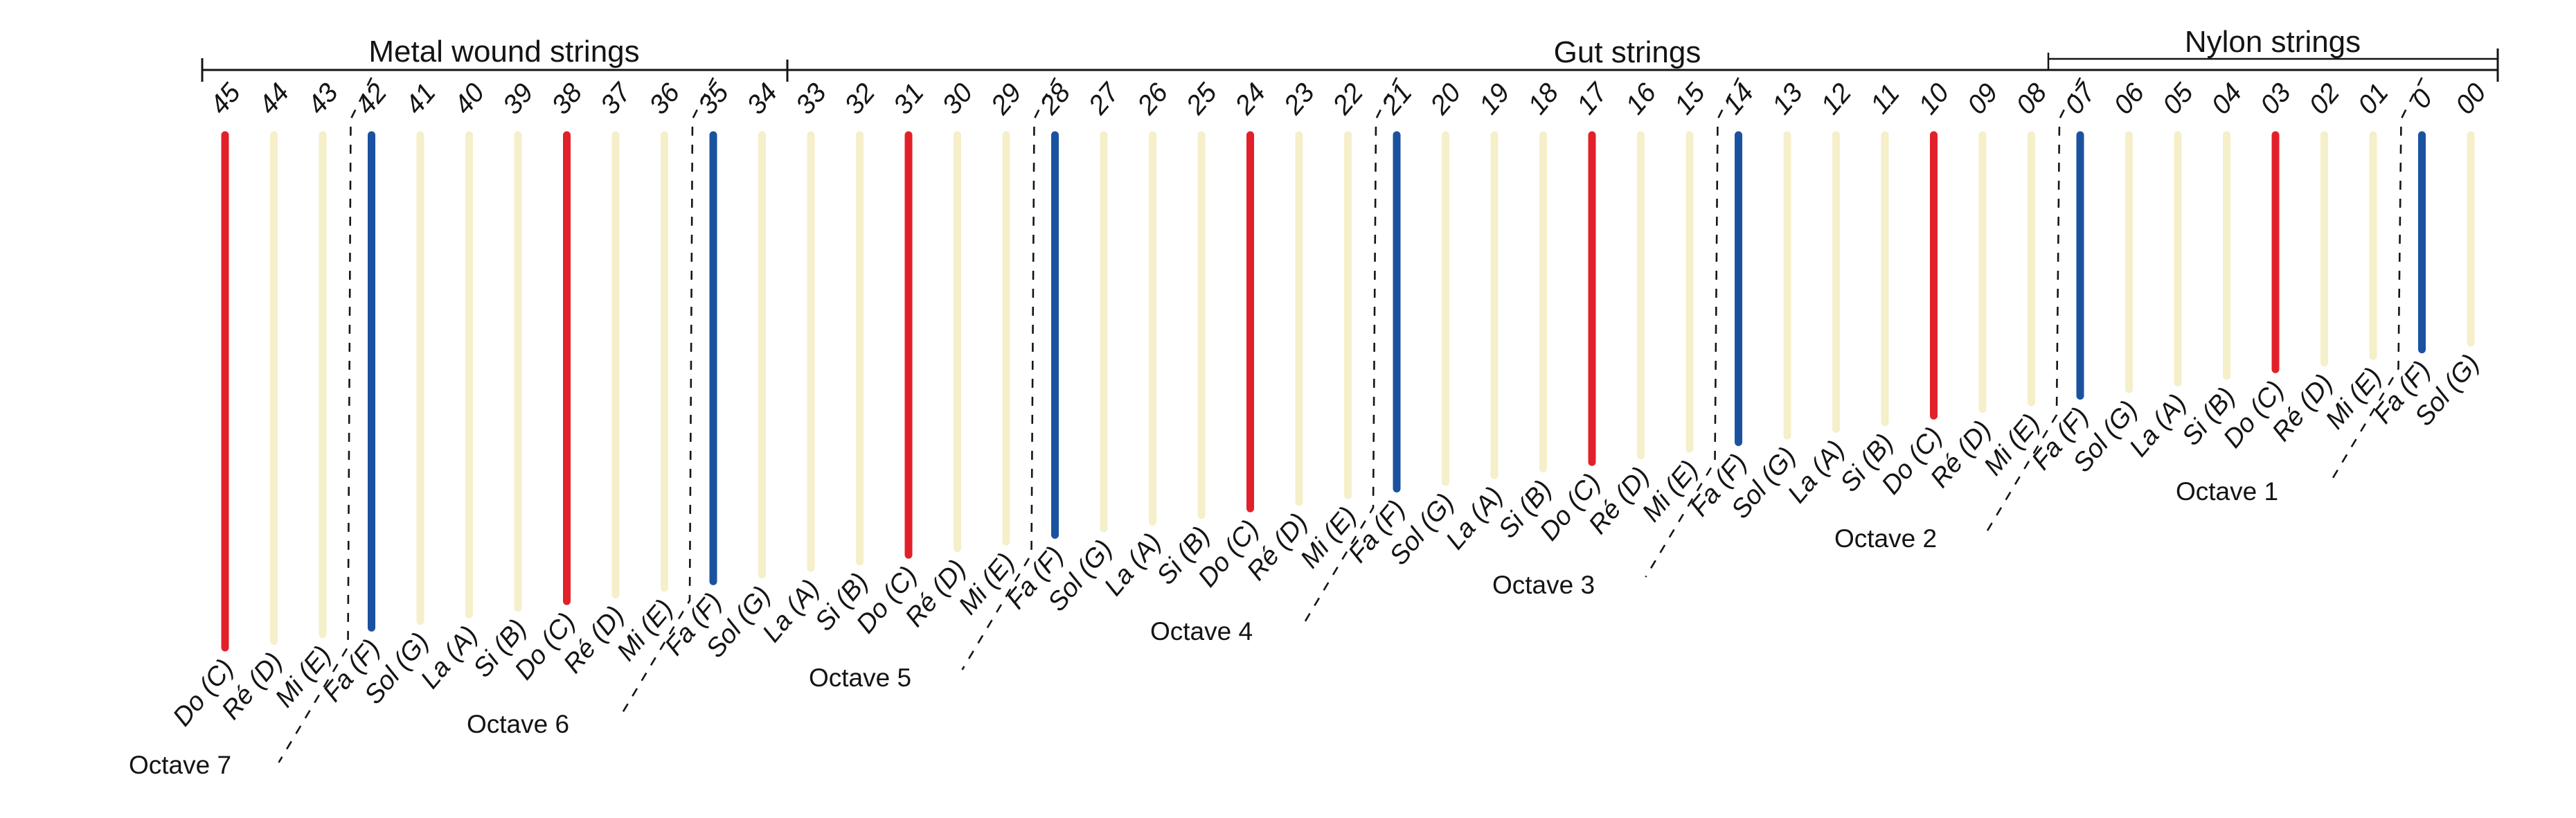  I want to click on octave-4-label: Octave 4, so click(1201, 631).